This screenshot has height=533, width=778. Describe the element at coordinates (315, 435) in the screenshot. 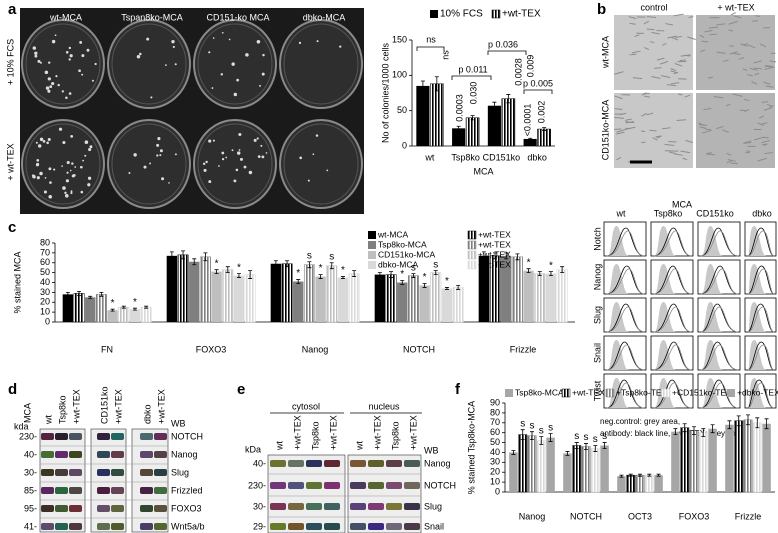

I see `lane-label: Tsp8ko` at that location.